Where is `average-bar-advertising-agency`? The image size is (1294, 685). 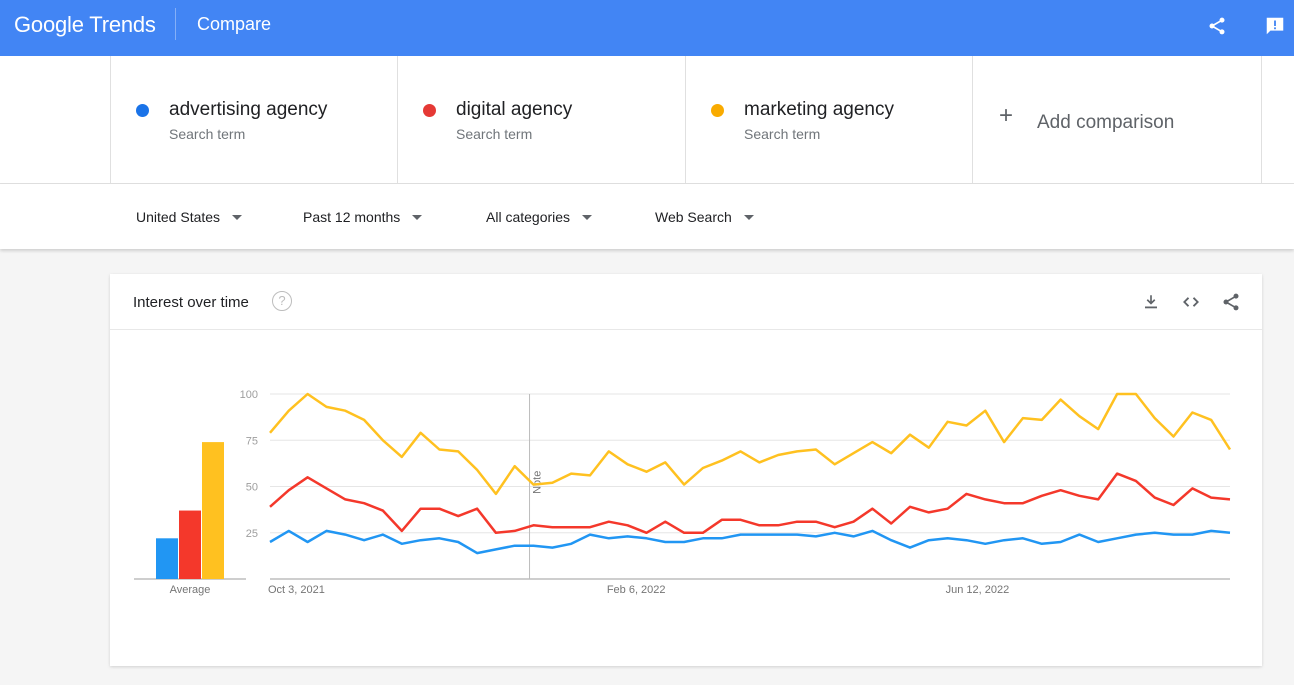 average-bar-advertising-agency is located at coordinates (167, 558).